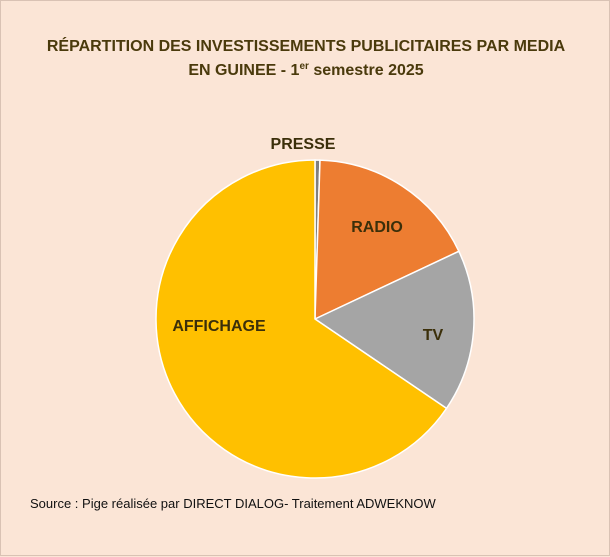 Image resolution: width=610 pixels, height=557 pixels. What do you see at coordinates (244, 70) in the screenshot?
I see `chart-title-line2-prefix: EN GUINEE - 1` at bounding box center [244, 70].